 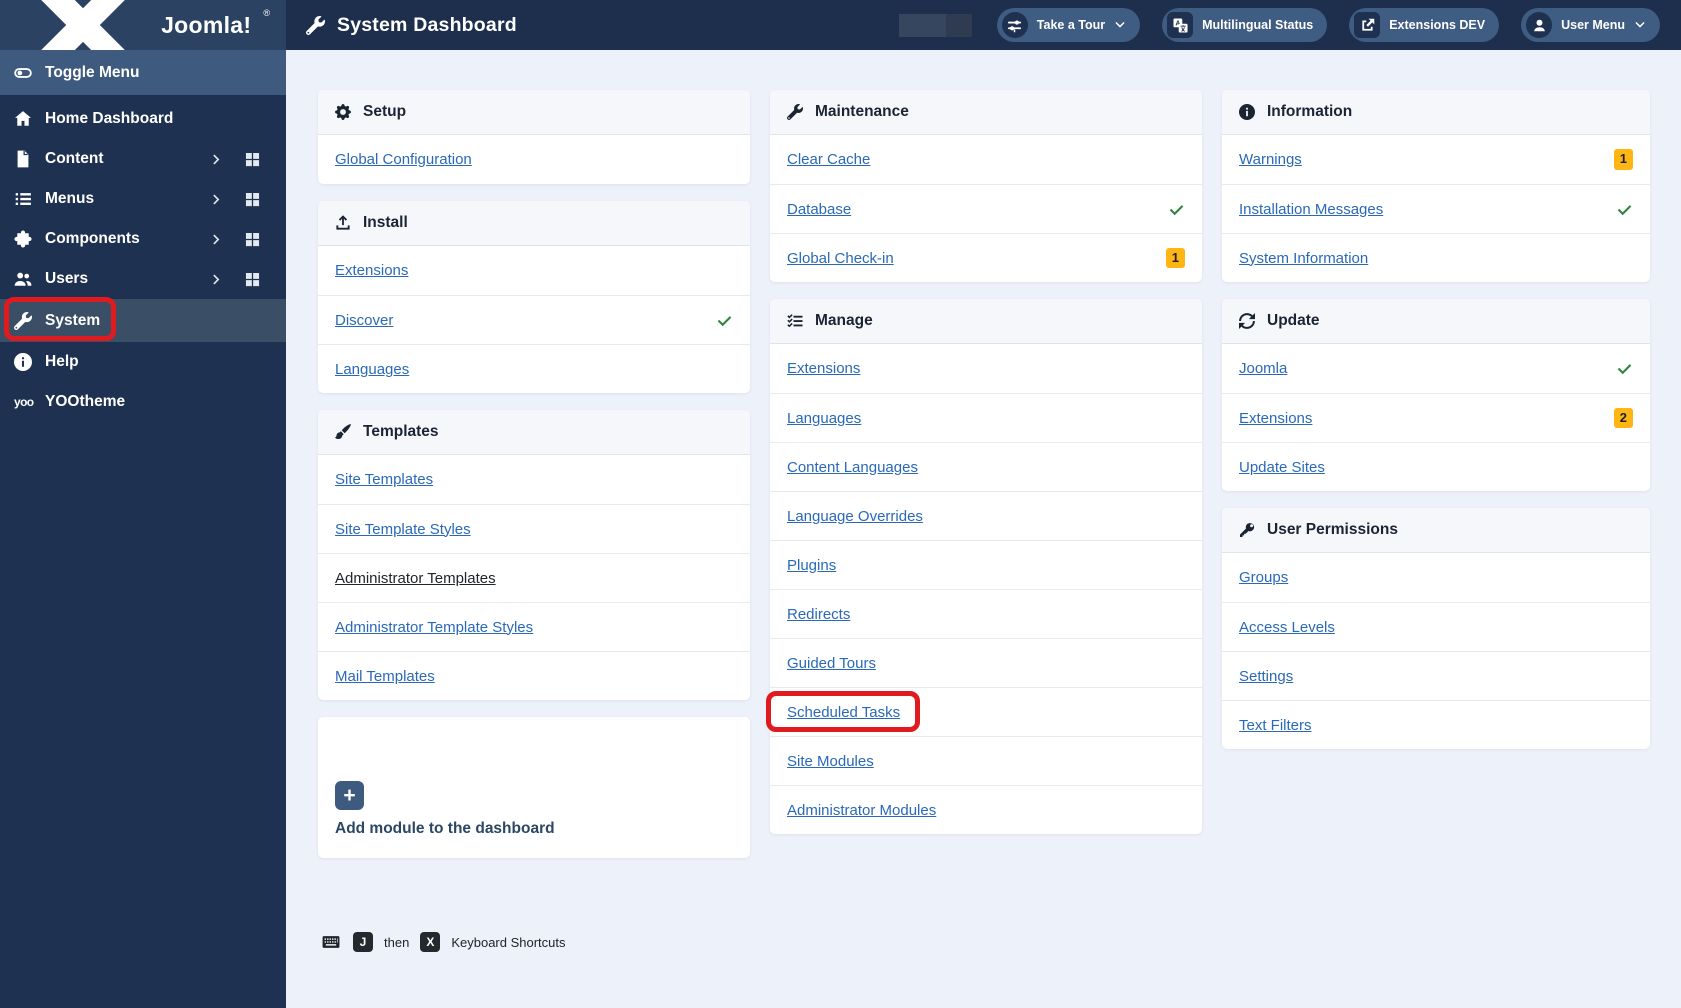 I want to click on button-label: User Menu, so click(x=1593, y=25).